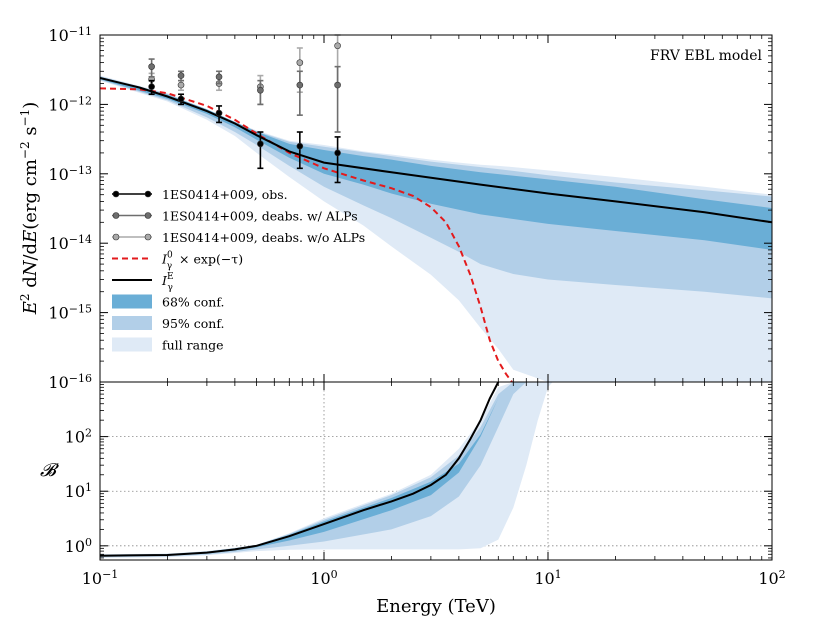 This screenshot has width=830, height=623. Describe the element at coordinates (70, 173) in the screenshot. I see `top-ytick-label-2: 10−13` at that location.